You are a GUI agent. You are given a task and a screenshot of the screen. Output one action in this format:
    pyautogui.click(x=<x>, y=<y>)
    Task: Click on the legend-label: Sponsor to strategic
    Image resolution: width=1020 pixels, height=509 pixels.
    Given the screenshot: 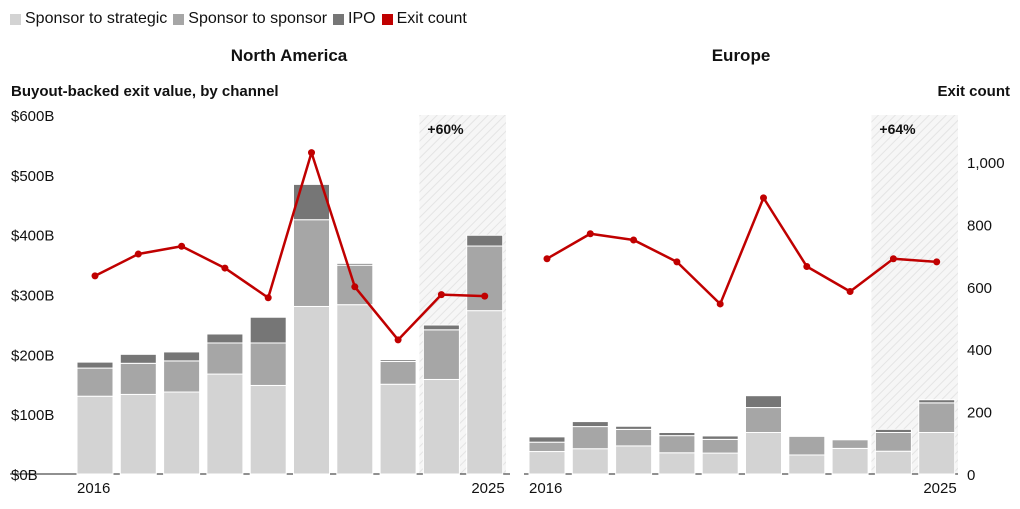 What is the action you would take?
    pyautogui.click(x=96, y=18)
    